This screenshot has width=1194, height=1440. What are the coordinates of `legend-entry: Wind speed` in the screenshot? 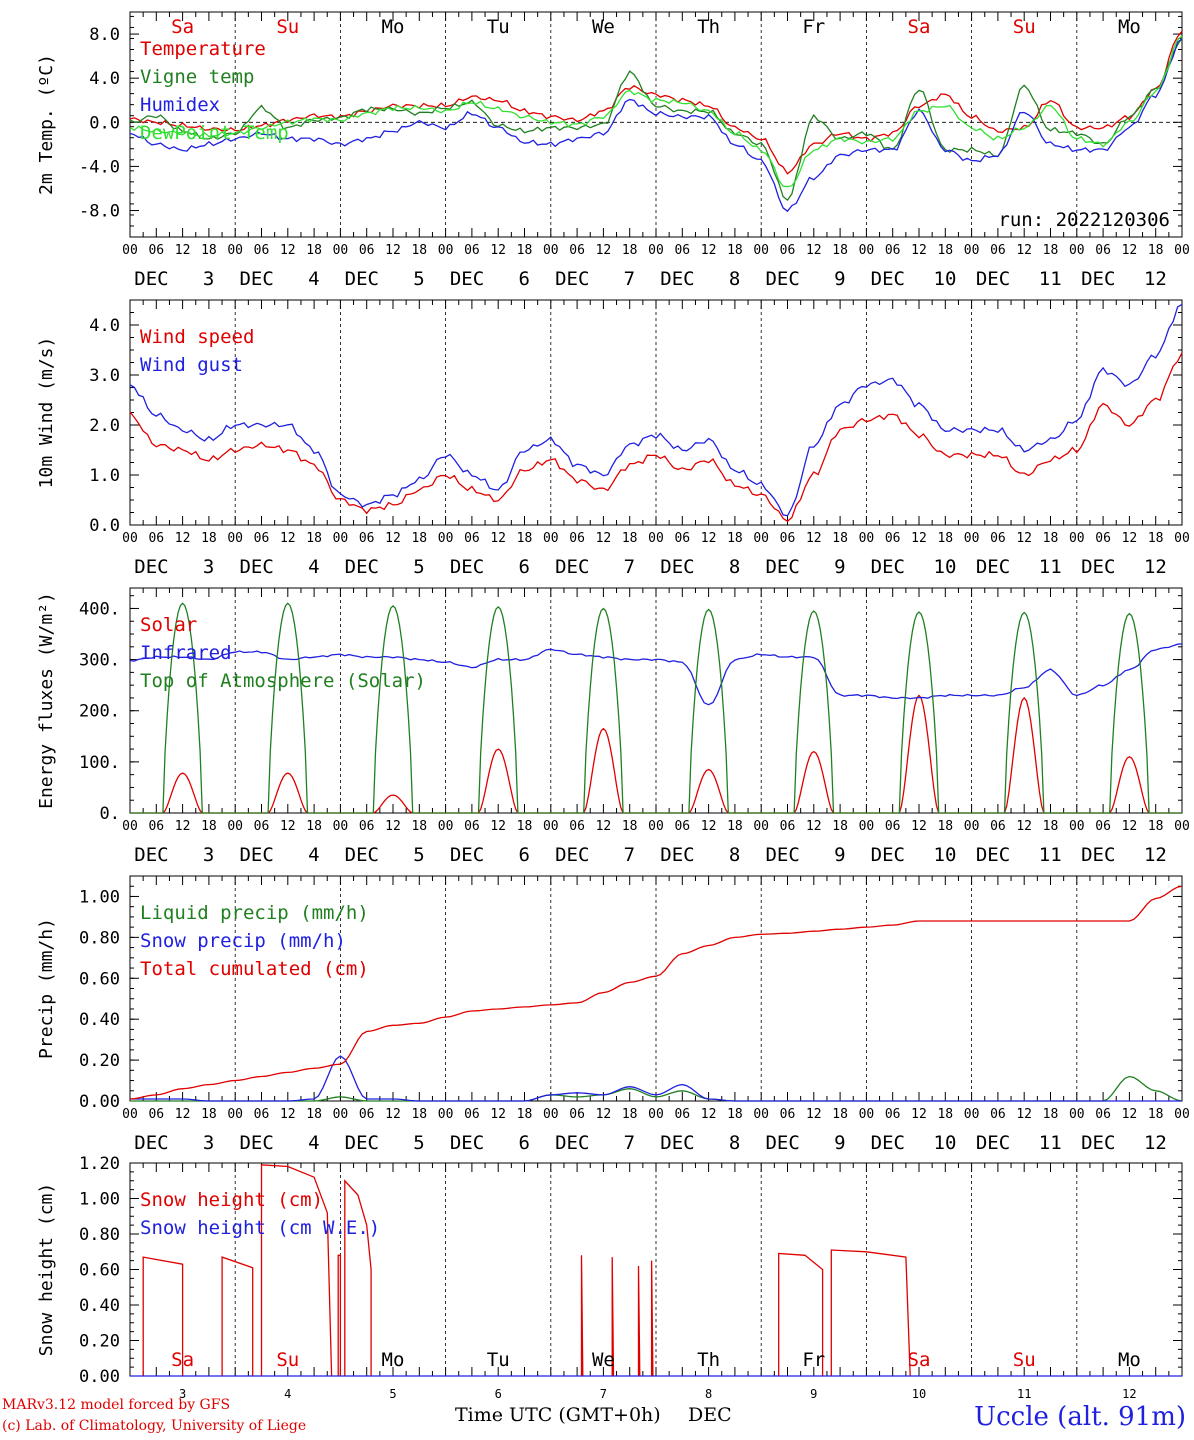 It's located at (197, 337).